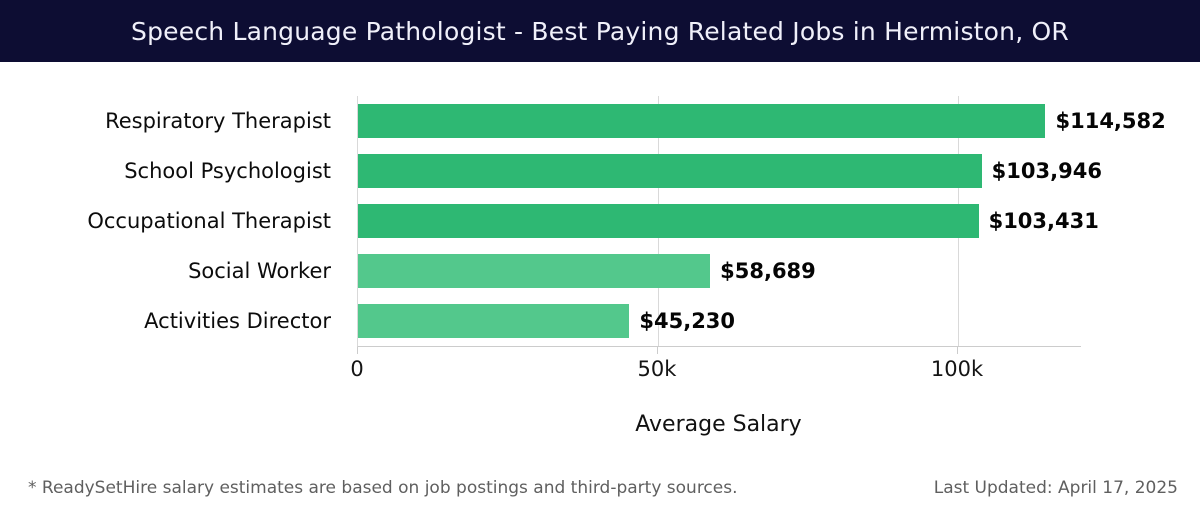  I want to click on category-label: Social Worker, so click(259, 271).